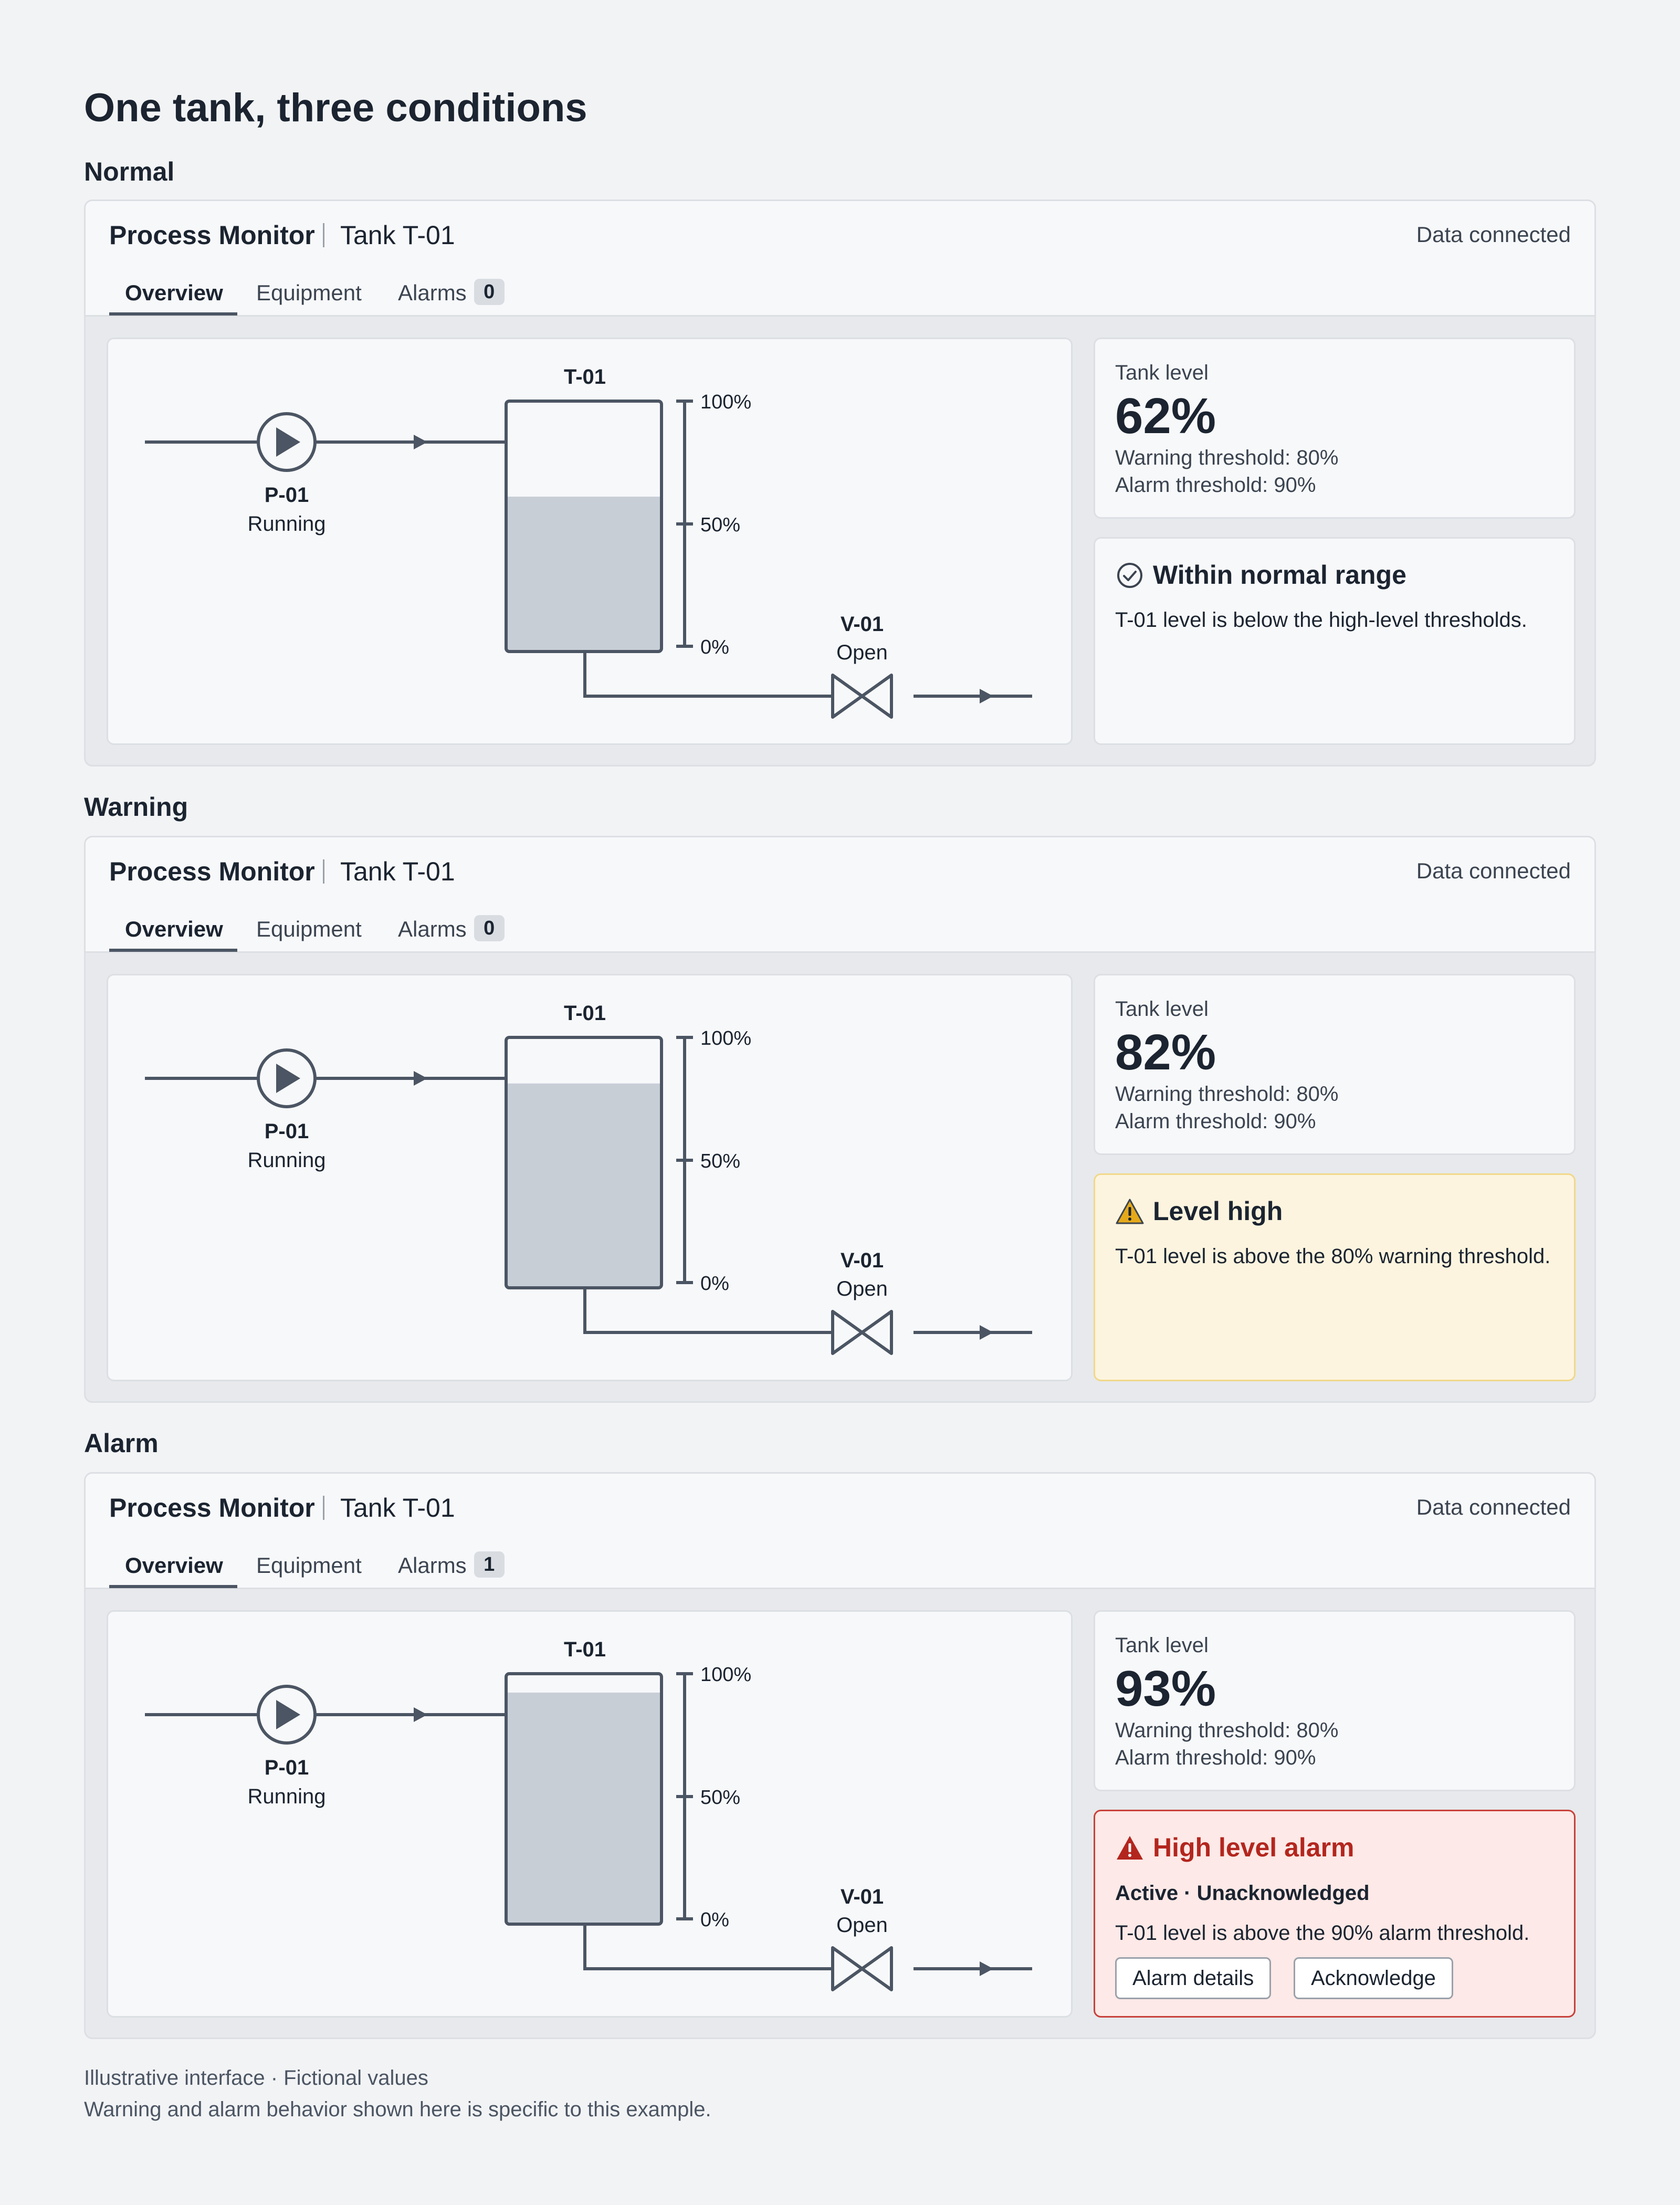 This screenshot has height=2205, width=1680. I want to click on tab-alarms: Alarms 1, so click(451, 1568).